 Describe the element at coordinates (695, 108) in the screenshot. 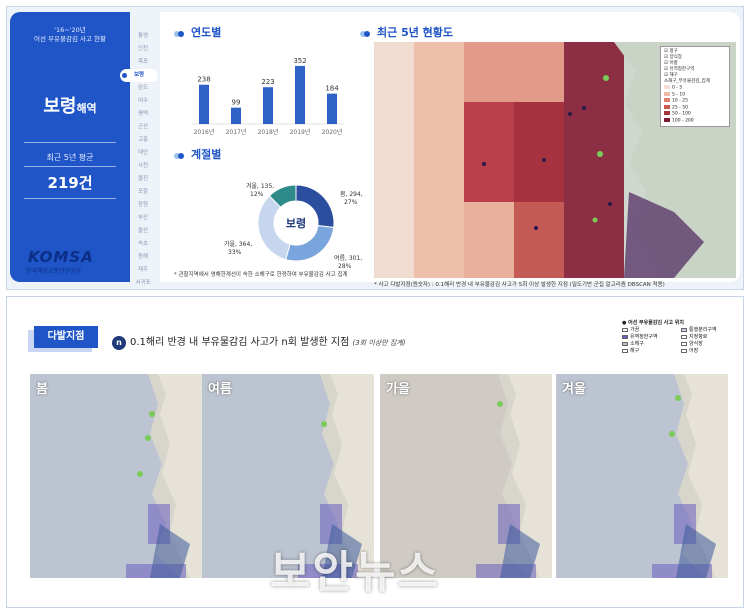

I see `map-legend-range: 25 - 50` at that location.